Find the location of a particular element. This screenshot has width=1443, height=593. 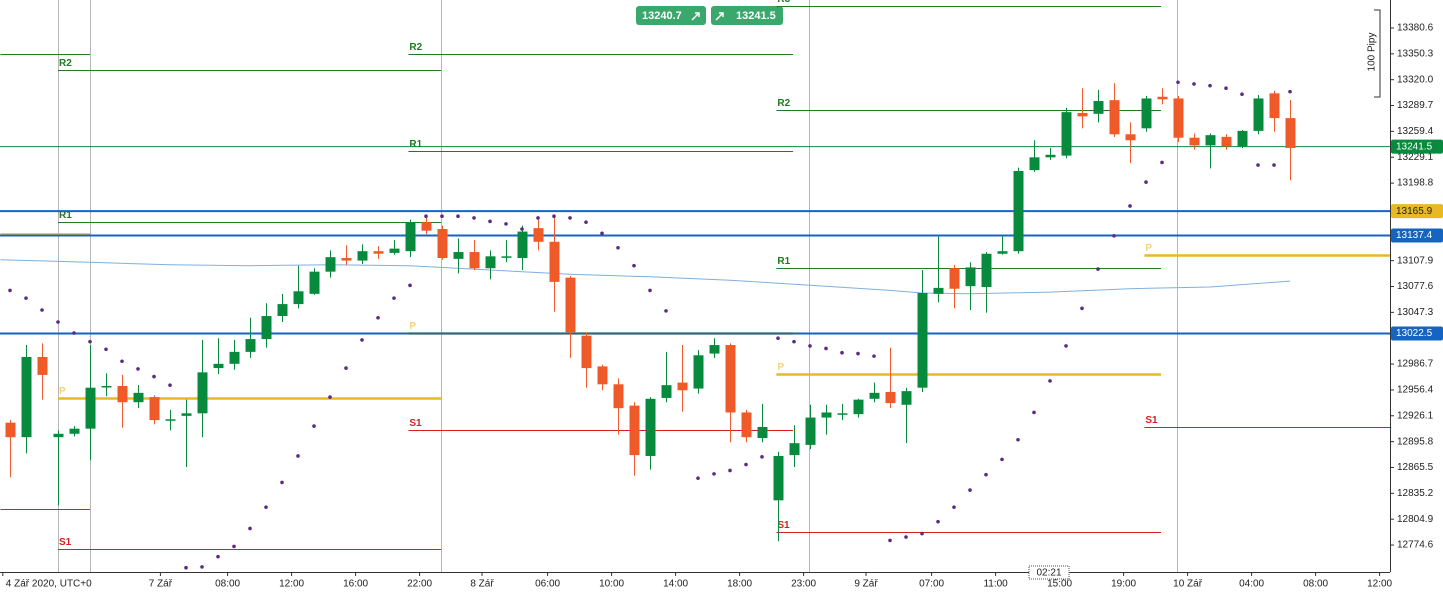

ruler-bracket is located at coordinates (1377, 53).